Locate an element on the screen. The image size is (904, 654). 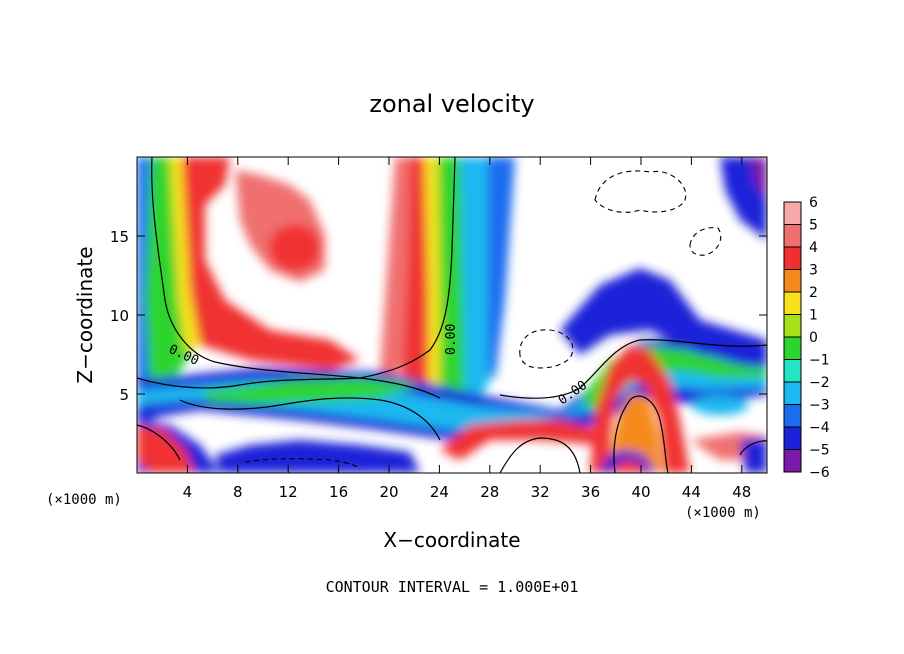
y-tick-label: 5 is located at coordinates (124, 395).